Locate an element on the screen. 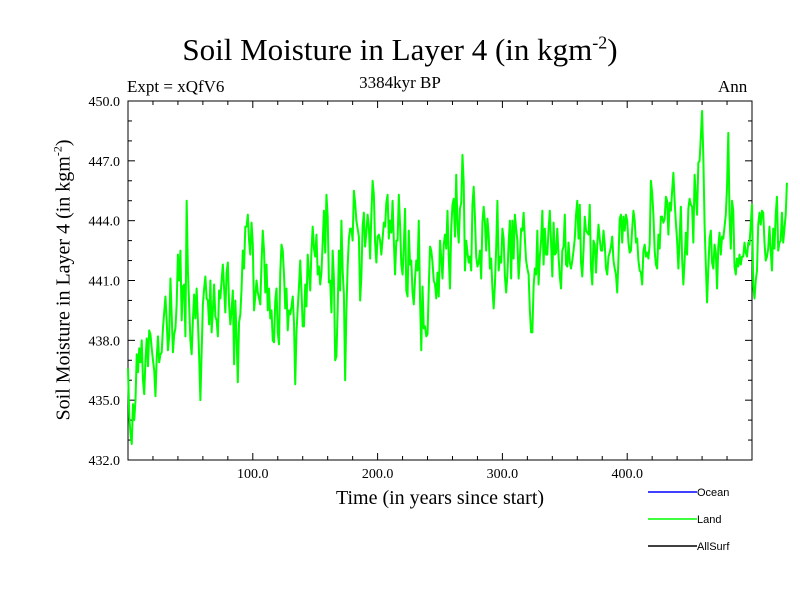 This screenshot has width=800, height=600. y-tick-label: 444.0 is located at coordinates (105, 222).